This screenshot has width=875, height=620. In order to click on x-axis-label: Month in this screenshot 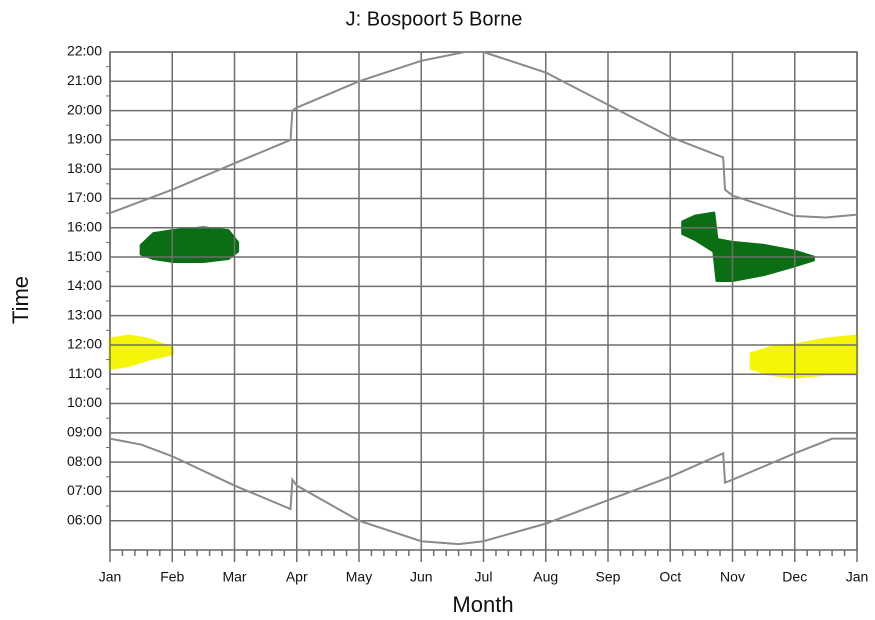, I will do `click(482, 604)`.